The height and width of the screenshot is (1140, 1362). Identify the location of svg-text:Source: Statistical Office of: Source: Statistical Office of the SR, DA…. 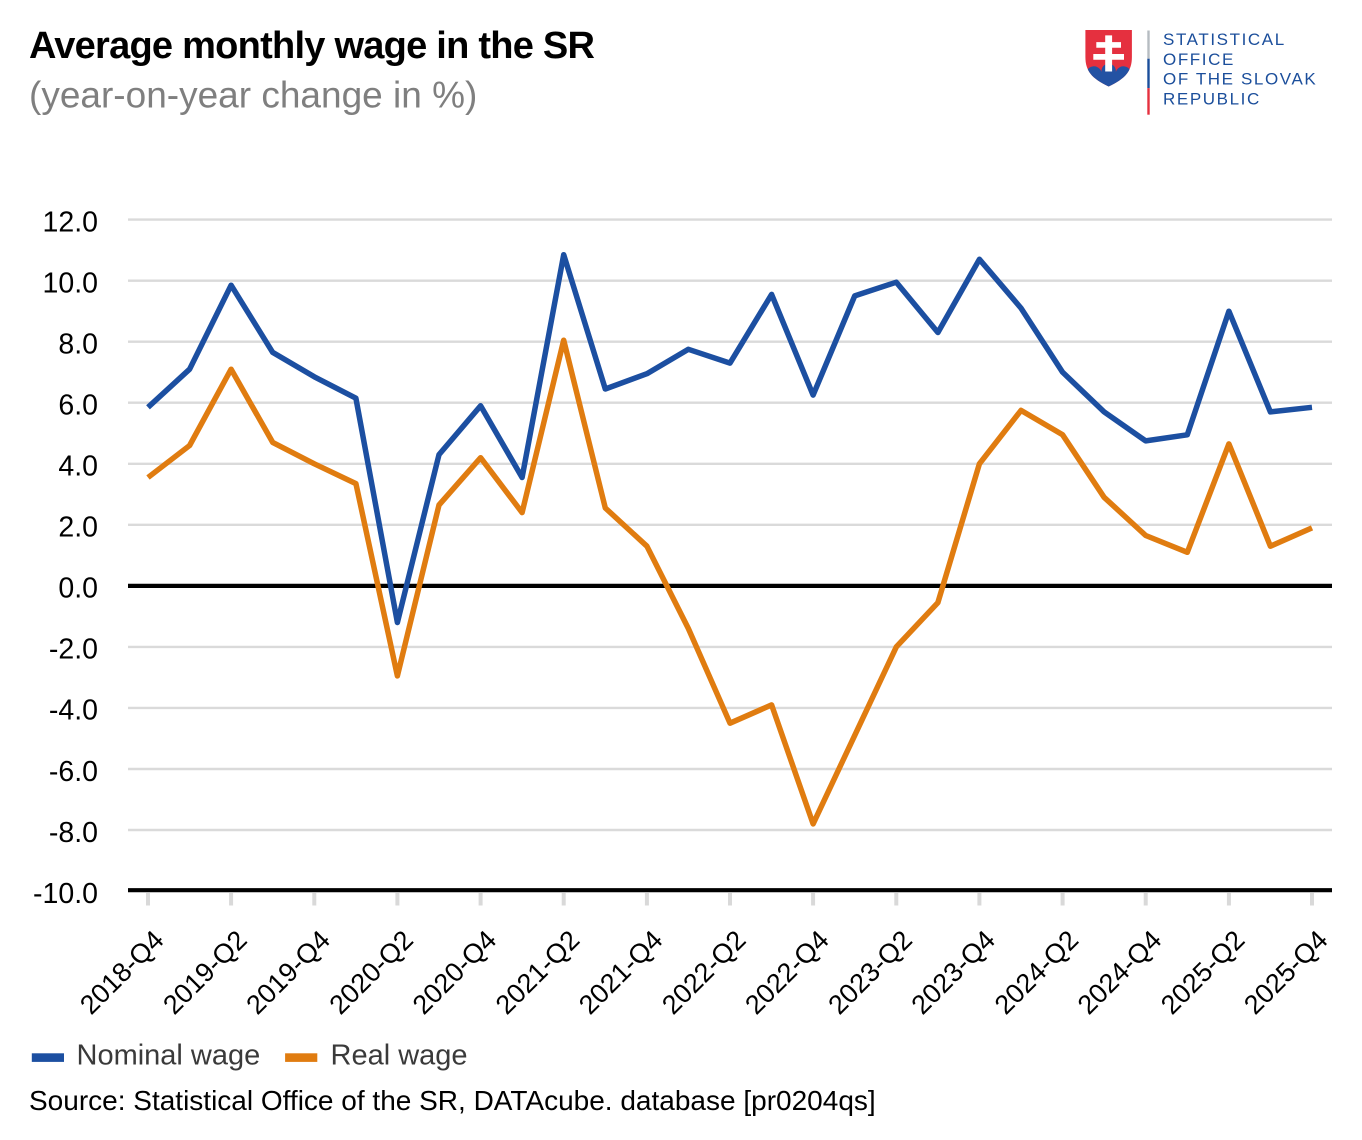
(452, 1100).